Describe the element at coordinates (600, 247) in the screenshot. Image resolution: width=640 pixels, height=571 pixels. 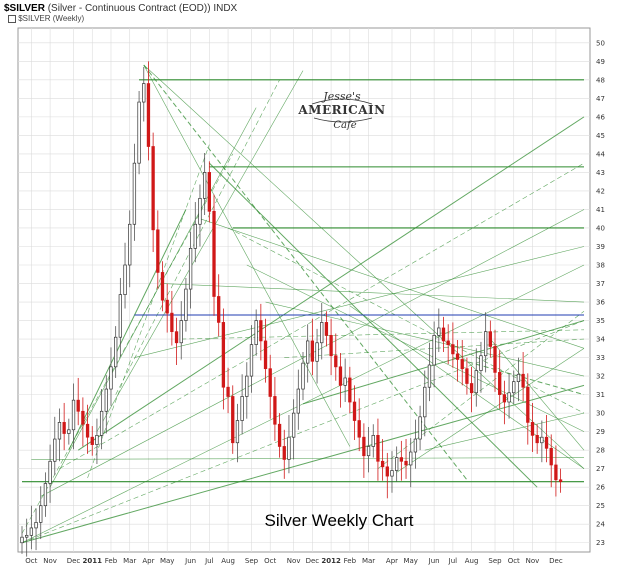
I see `y-tick-label: 39` at that location.